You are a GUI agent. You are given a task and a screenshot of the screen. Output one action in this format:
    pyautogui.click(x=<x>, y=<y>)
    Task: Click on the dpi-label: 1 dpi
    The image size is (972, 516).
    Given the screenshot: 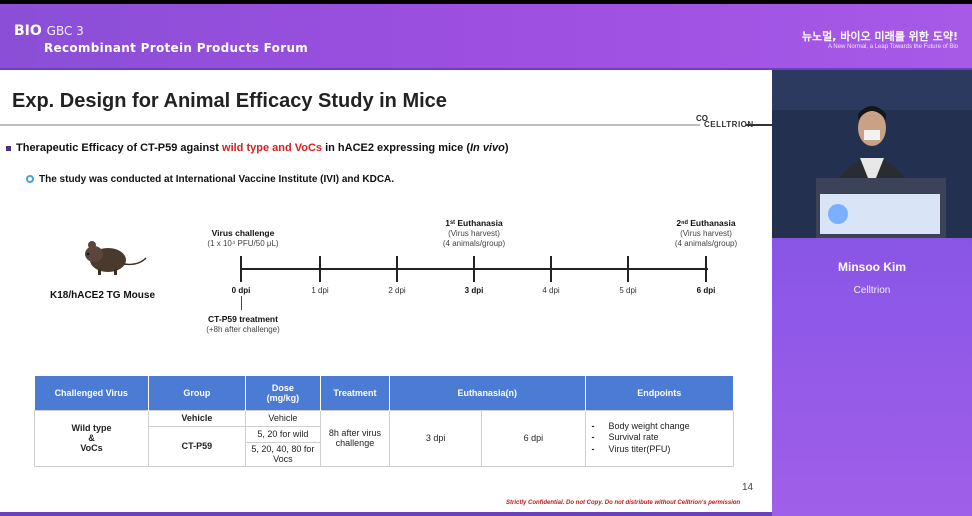 What is the action you would take?
    pyautogui.click(x=320, y=290)
    